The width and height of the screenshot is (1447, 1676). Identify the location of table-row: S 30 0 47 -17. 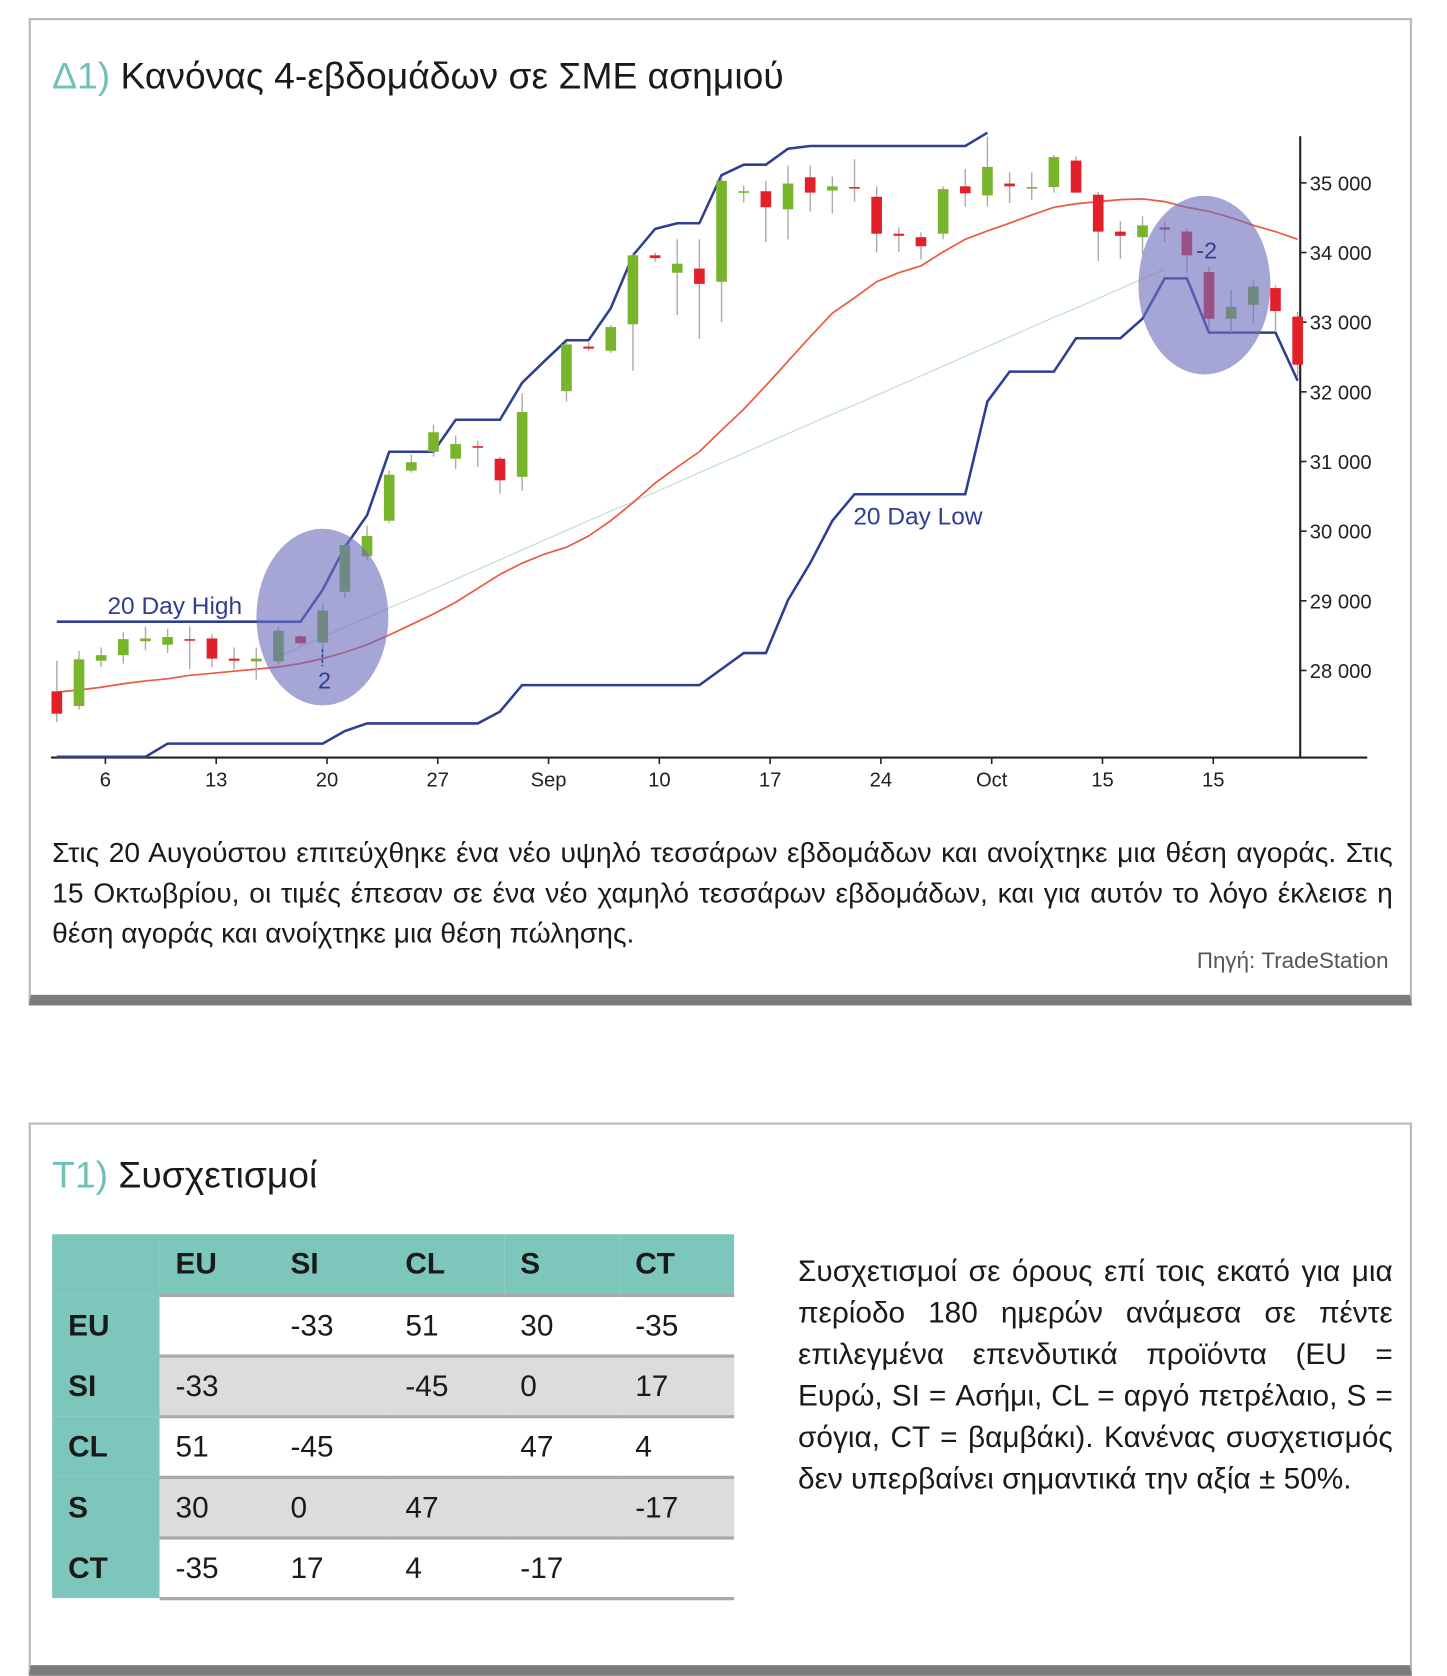
(393, 1506).